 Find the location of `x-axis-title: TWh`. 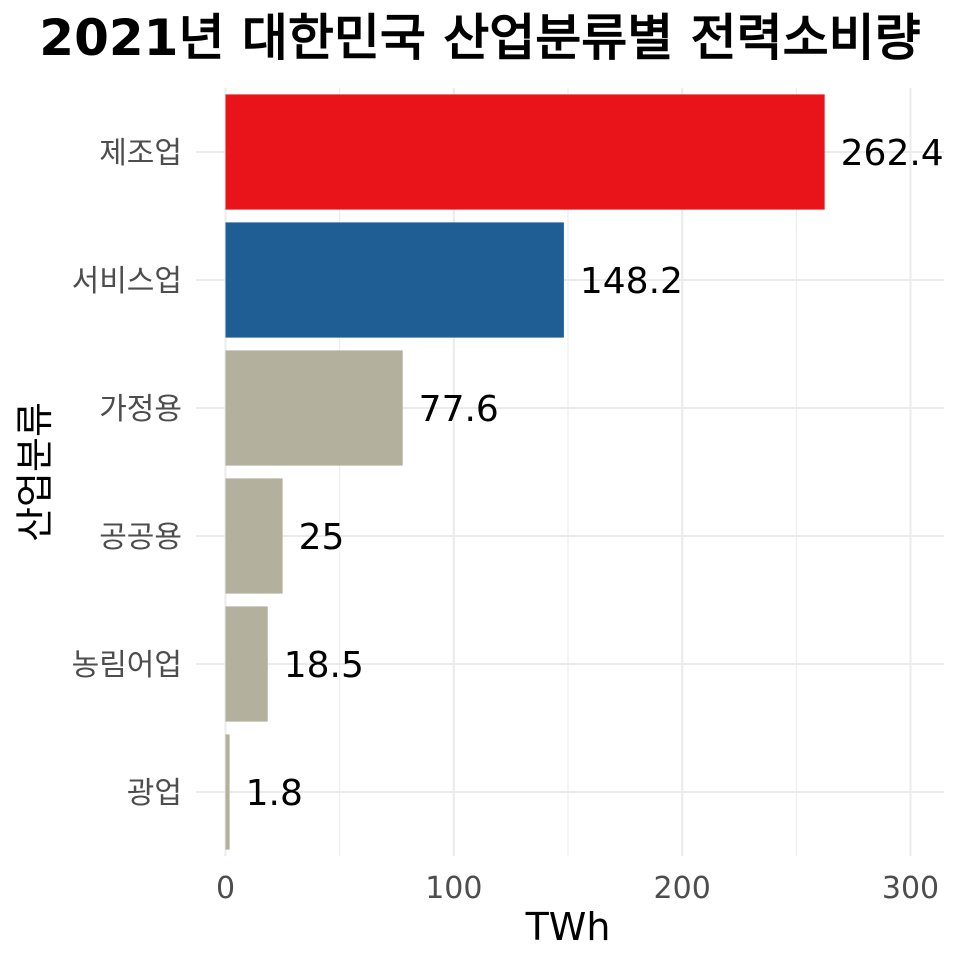

x-axis-title: TWh is located at coordinates (568, 927).